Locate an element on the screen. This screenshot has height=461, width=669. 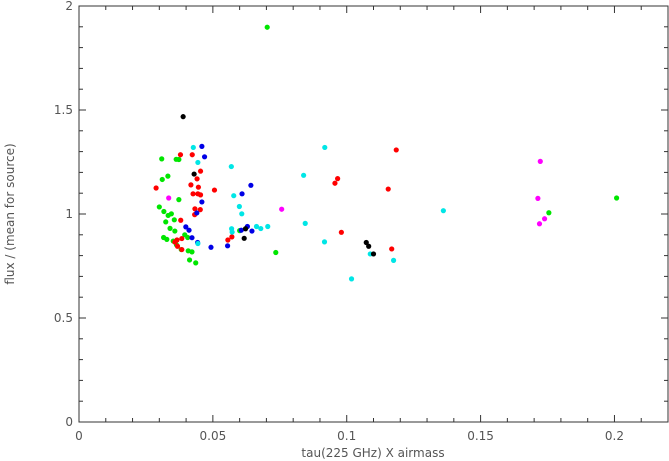
x-tick-label: 0.15 is located at coordinates (480, 436).